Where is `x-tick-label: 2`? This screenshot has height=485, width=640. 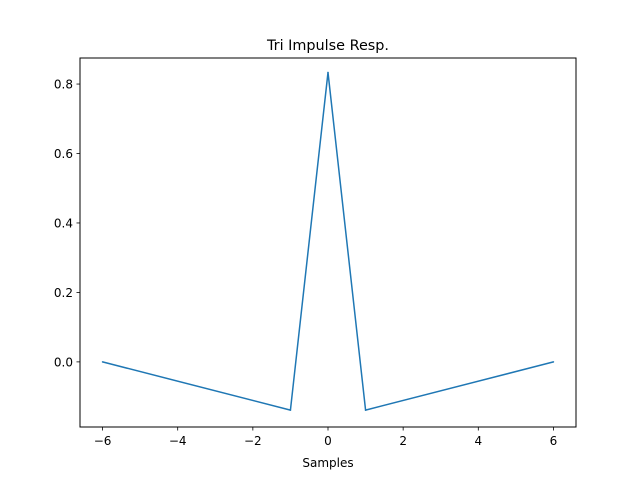
x-tick-label: 2 is located at coordinates (403, 441).